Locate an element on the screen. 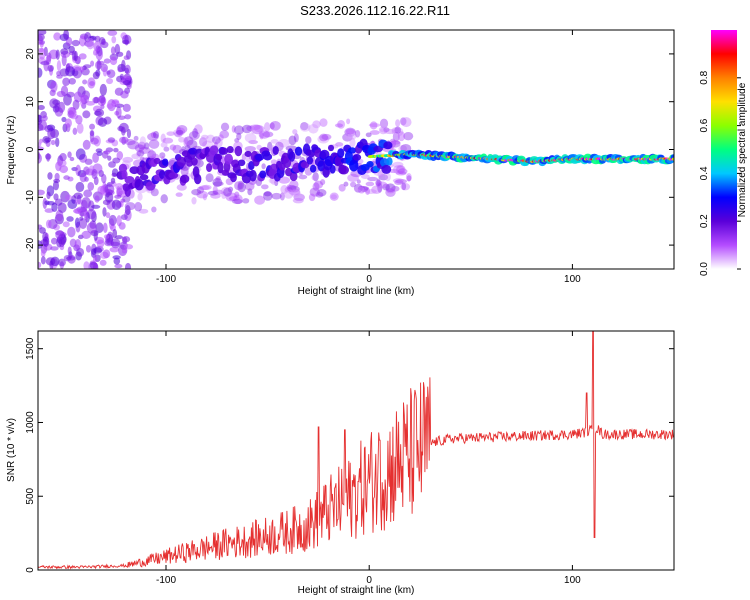 The height and width of the screenshot is (600, 750). spectrogram-x-tick-label: 0 is located at coordinates (369, 279).